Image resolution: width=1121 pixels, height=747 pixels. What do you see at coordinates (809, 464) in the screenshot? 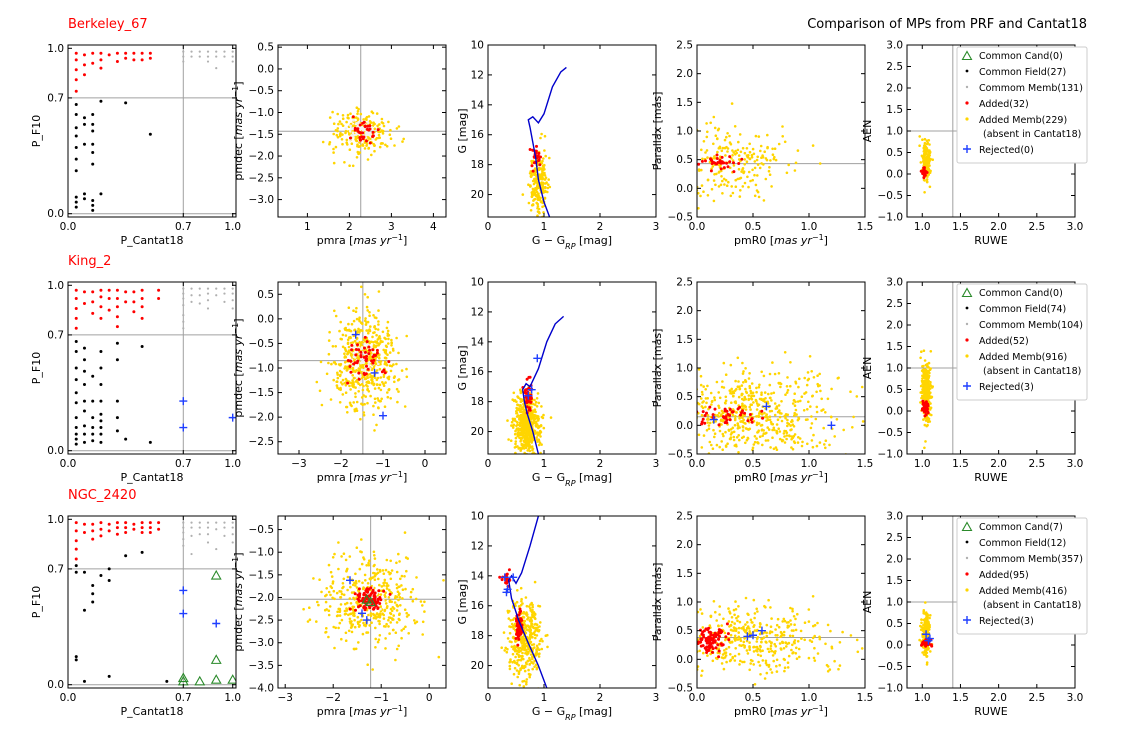
I see `x-tick-label: 1.0` at bounding box center [809, 464].